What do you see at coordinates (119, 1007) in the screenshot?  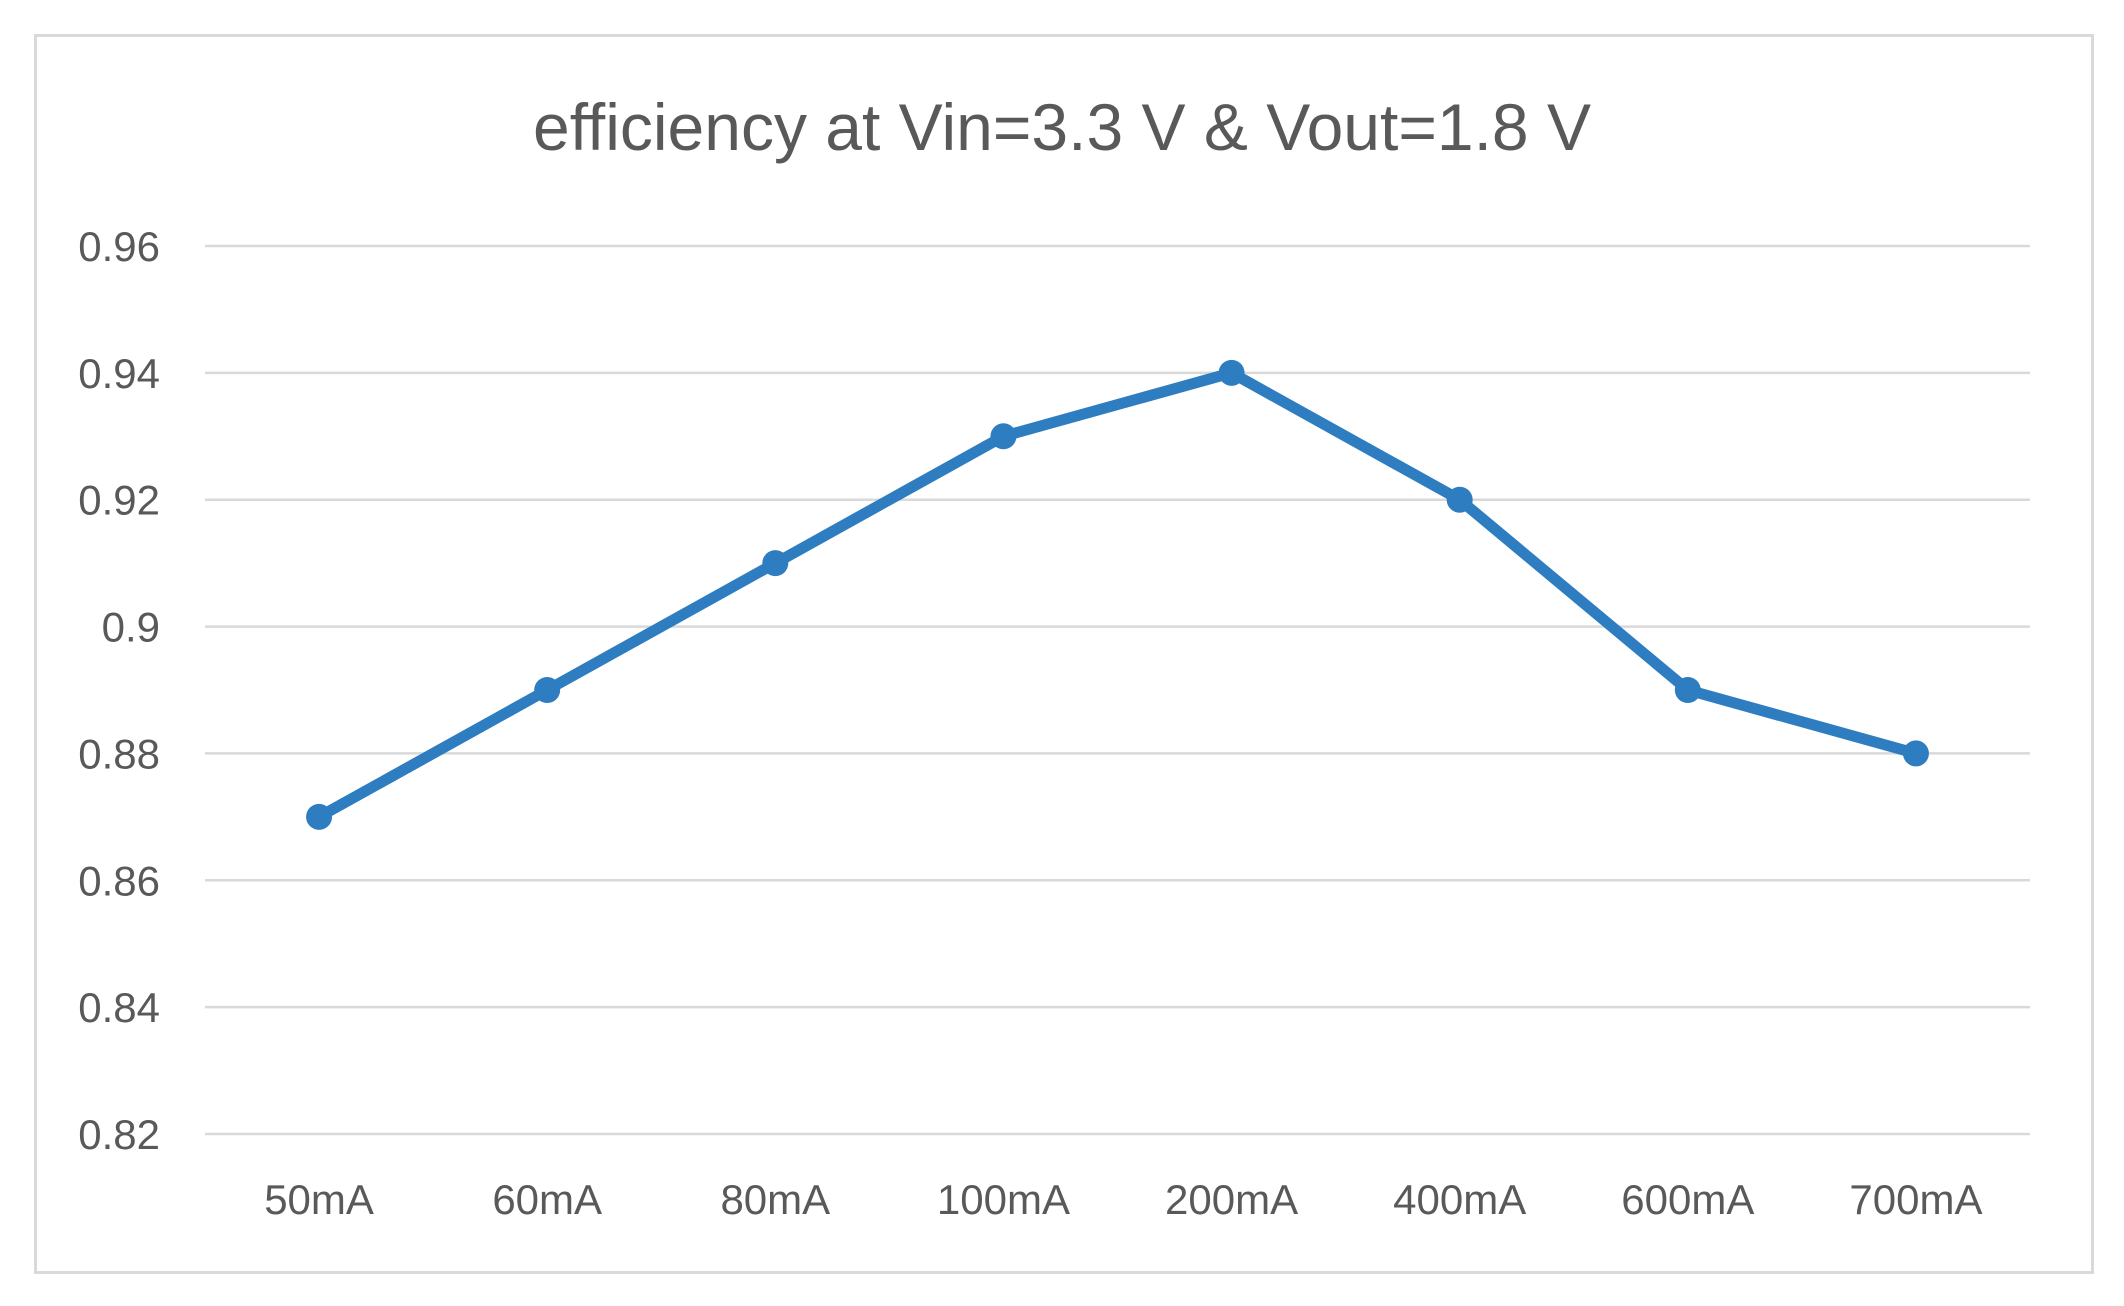 I see `y-tick-label: 0.84` at bounding box center [119, 1007].